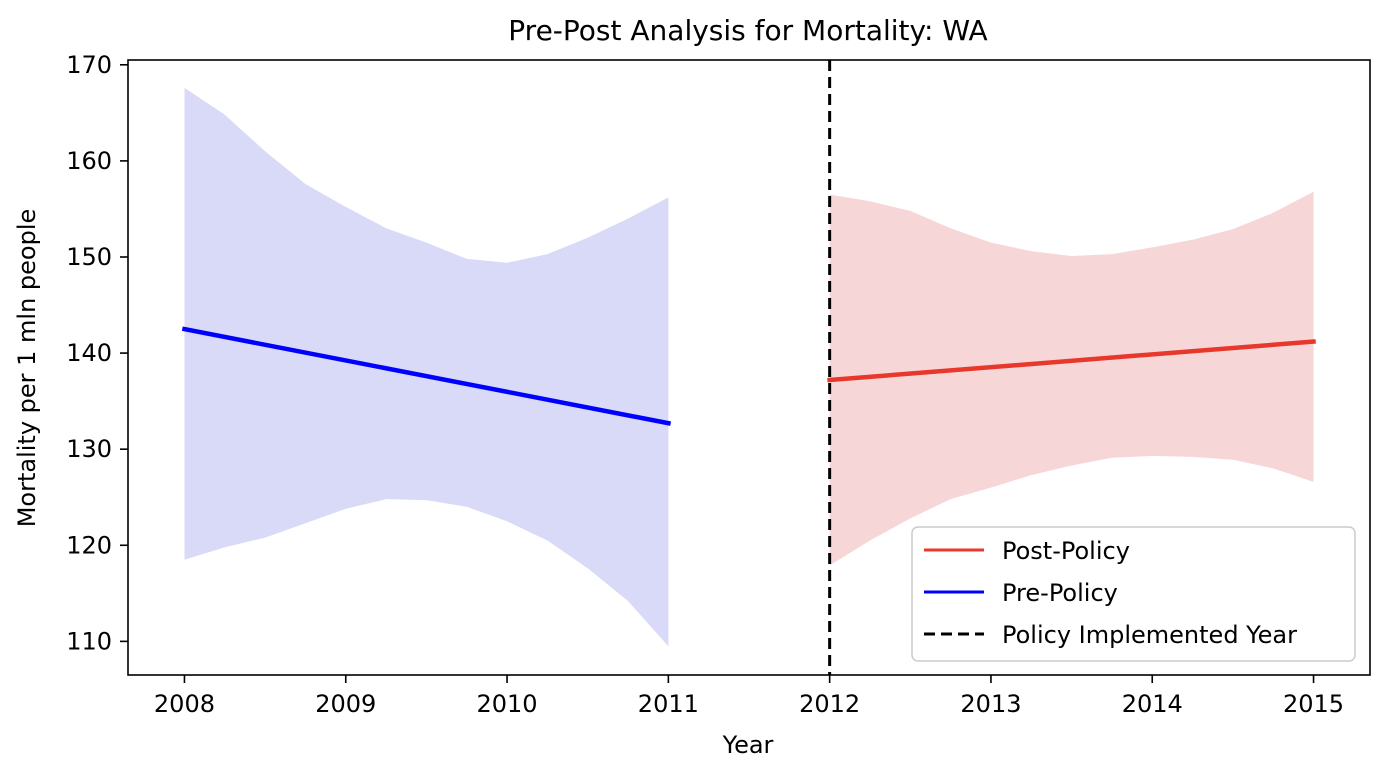 This screenshot has height=776, width=1388. I want to click on x-axis-title: Year, so click(748, 745).